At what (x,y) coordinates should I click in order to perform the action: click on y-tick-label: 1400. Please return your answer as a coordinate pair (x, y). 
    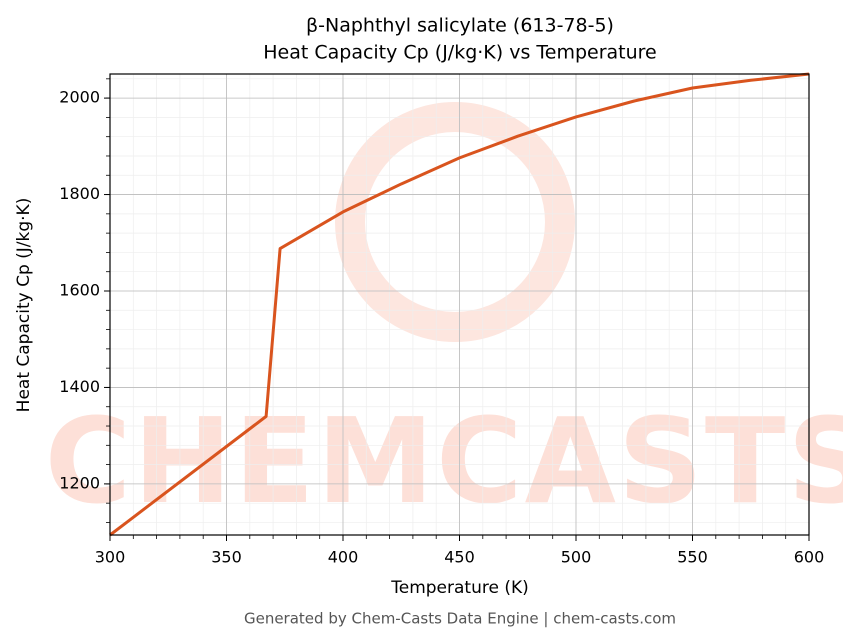
    Looking at the image, I should click on (79, 386).